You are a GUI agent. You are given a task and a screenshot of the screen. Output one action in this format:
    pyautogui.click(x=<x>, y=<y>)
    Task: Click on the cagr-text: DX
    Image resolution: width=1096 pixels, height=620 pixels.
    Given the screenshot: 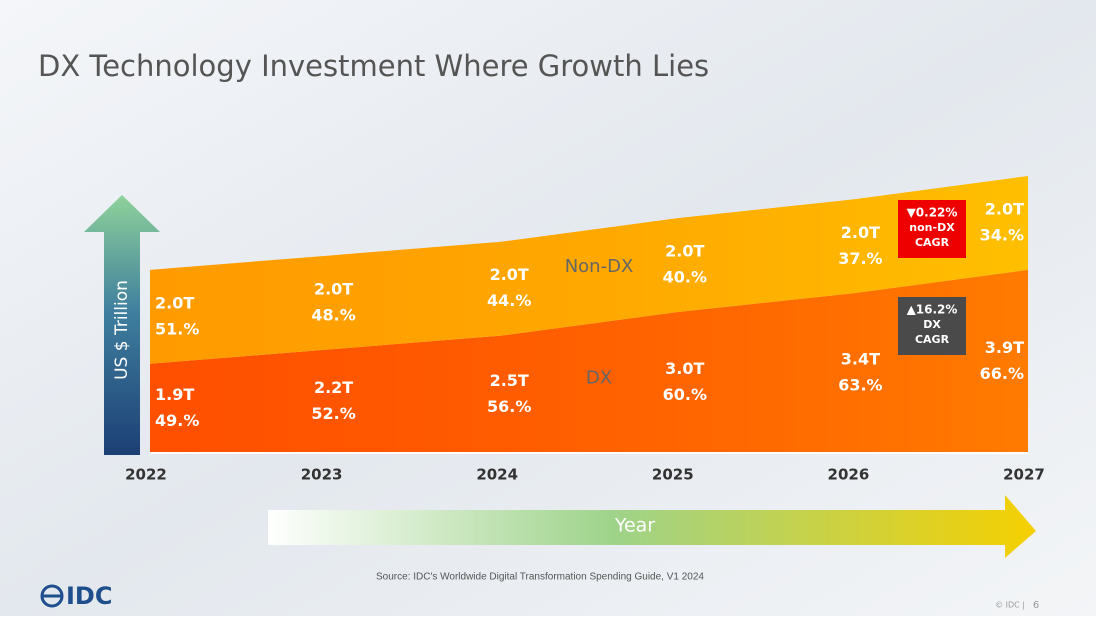 What is the action you would take?
    pyautogui.click(x=932, y=324)
    